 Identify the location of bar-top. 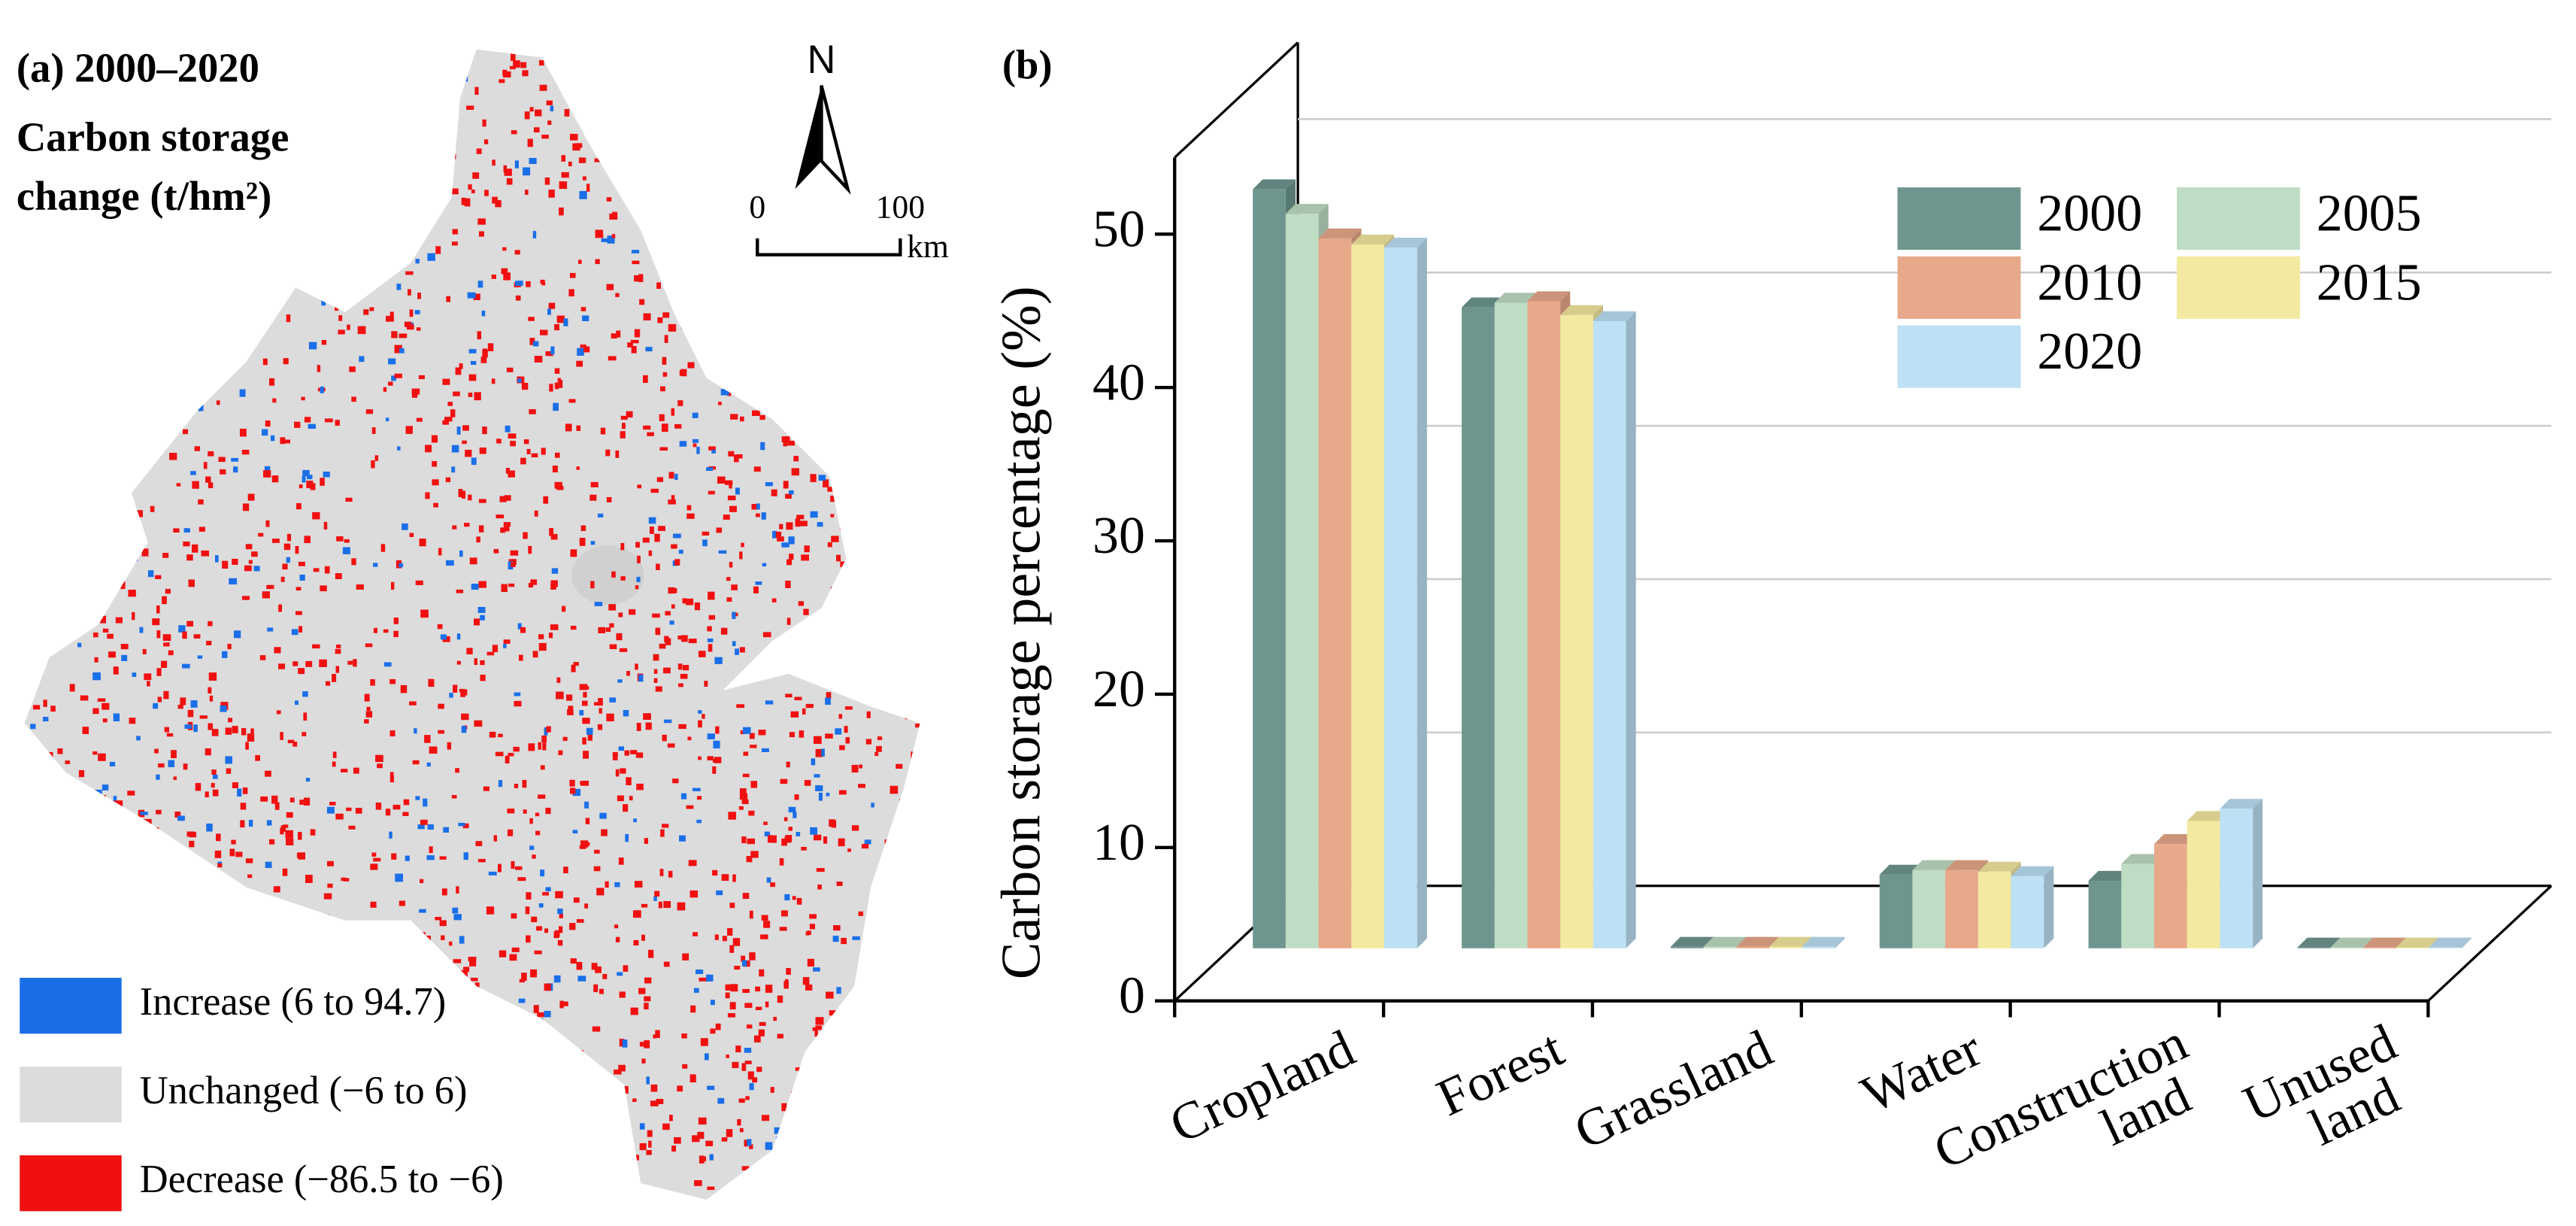
(2417, 942).